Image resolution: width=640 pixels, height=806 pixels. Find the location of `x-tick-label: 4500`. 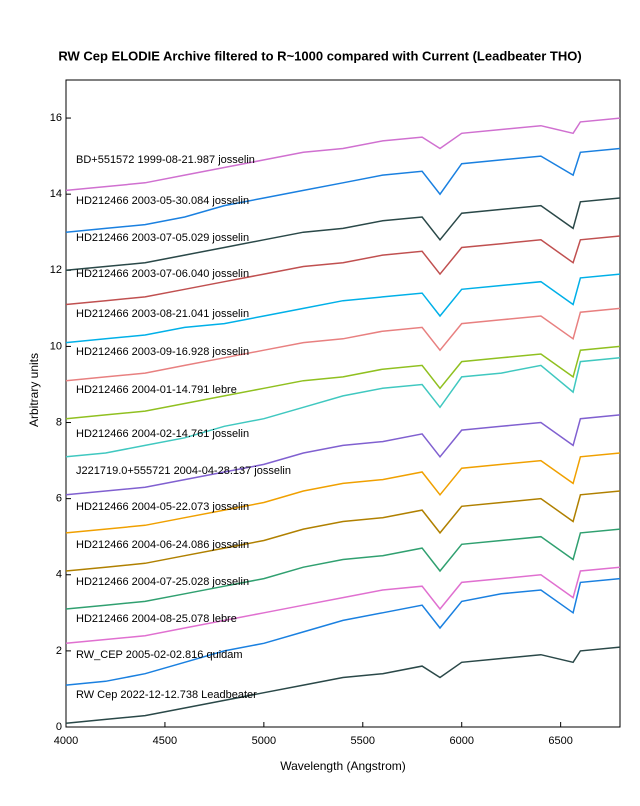

x-tick-label: 4500 is located at coordinates (165, 741).